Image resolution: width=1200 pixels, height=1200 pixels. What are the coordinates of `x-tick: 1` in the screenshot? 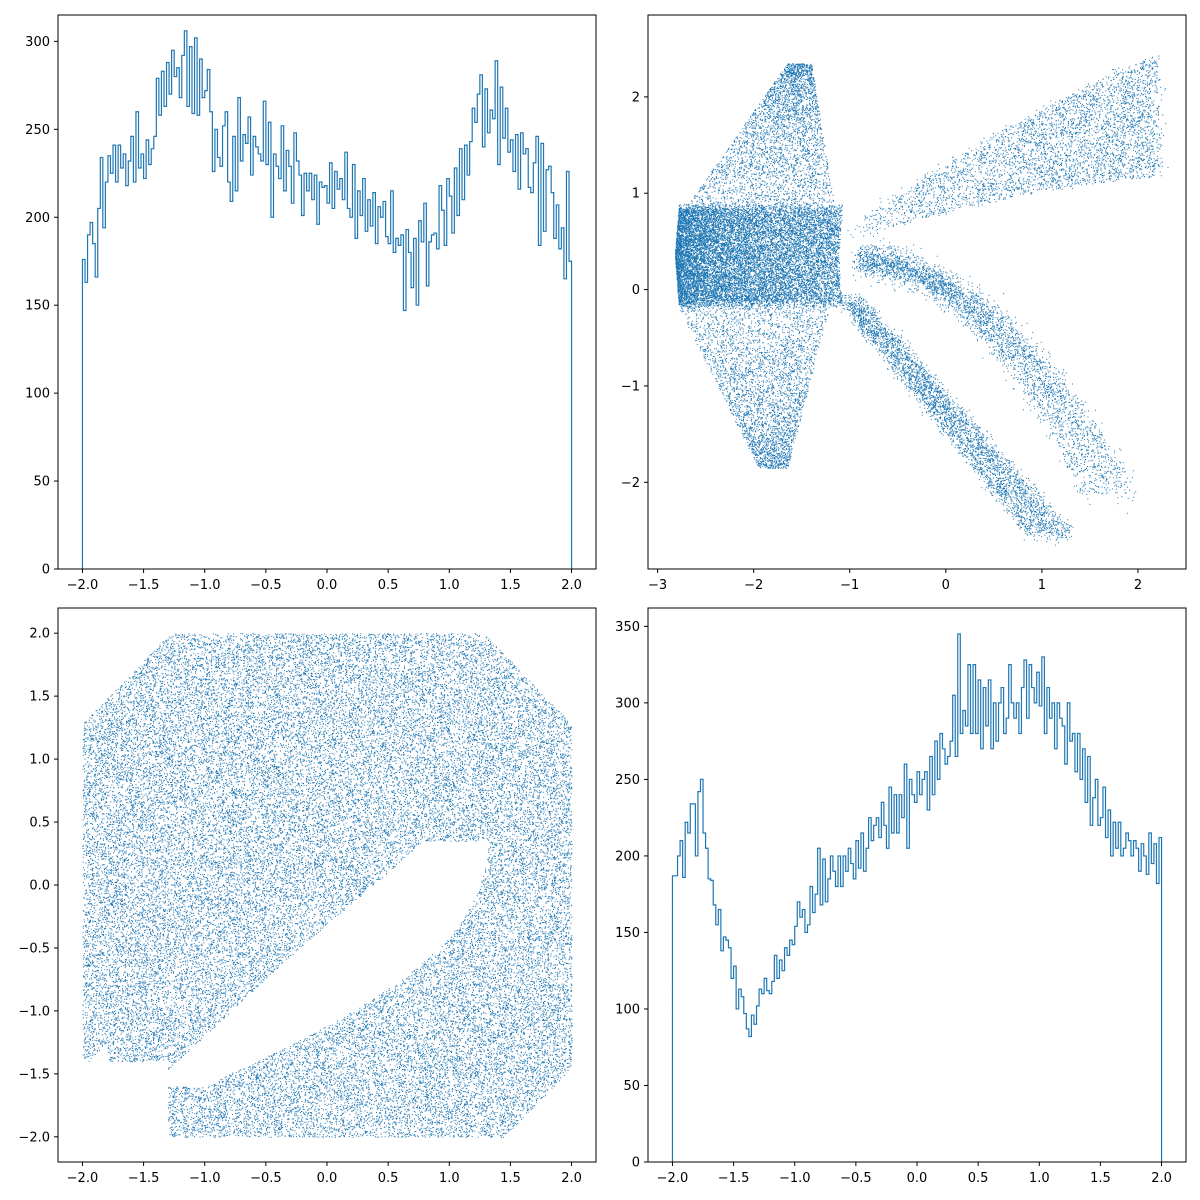 It's located at (1042, 581).